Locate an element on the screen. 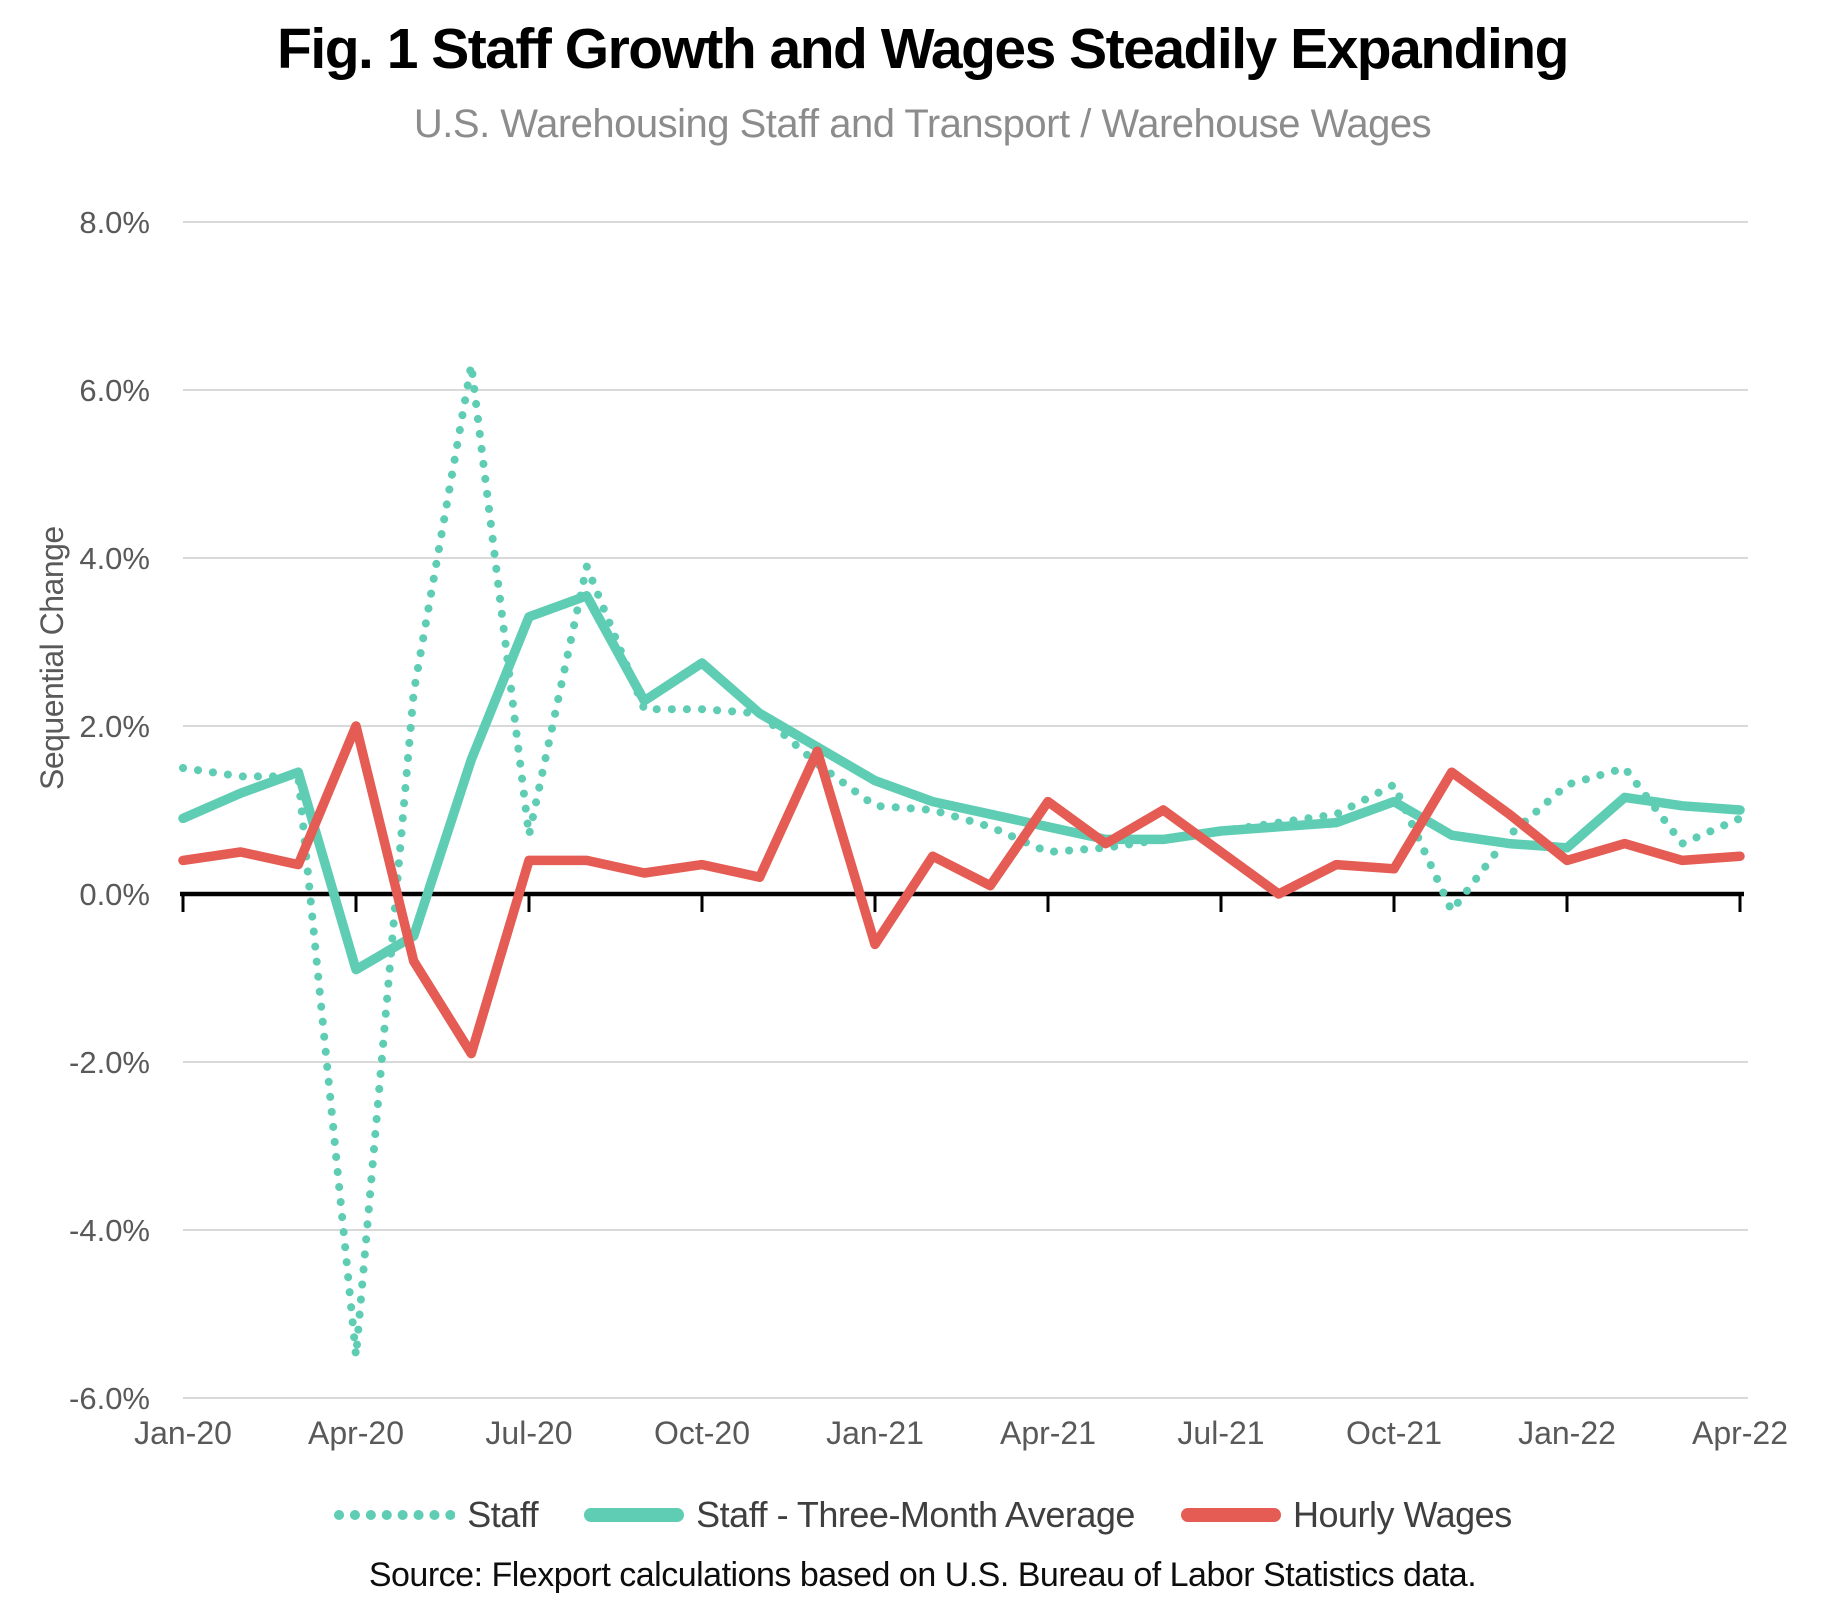  x-tick-label: Oct-21 is located at coordinates (1394, 1433).